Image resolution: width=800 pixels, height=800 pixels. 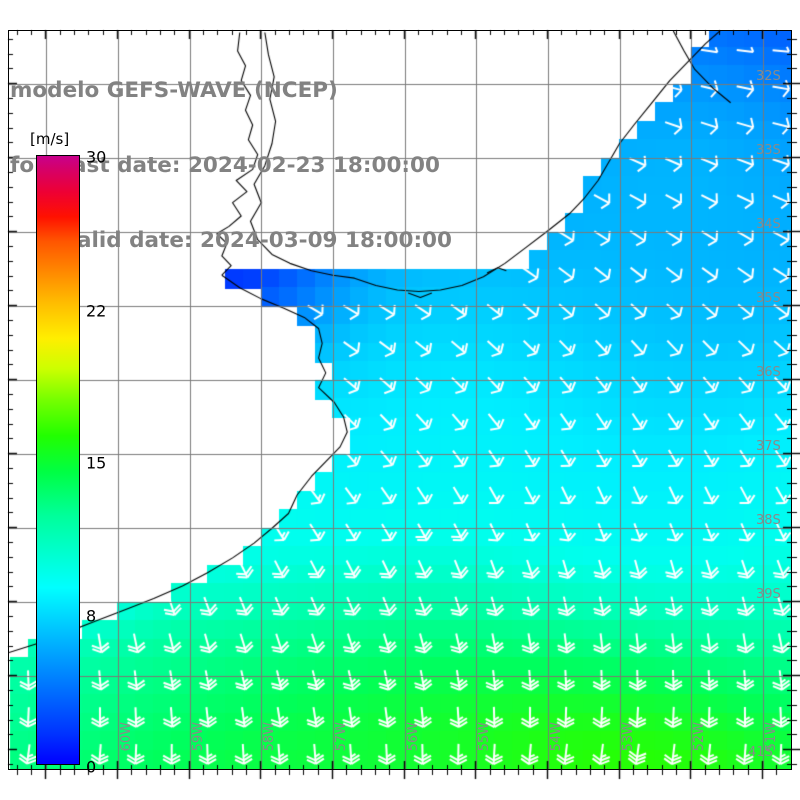 I want to click on title-model: modelo GEFS-WAVE (NCEP), so click(x=174, y=90).